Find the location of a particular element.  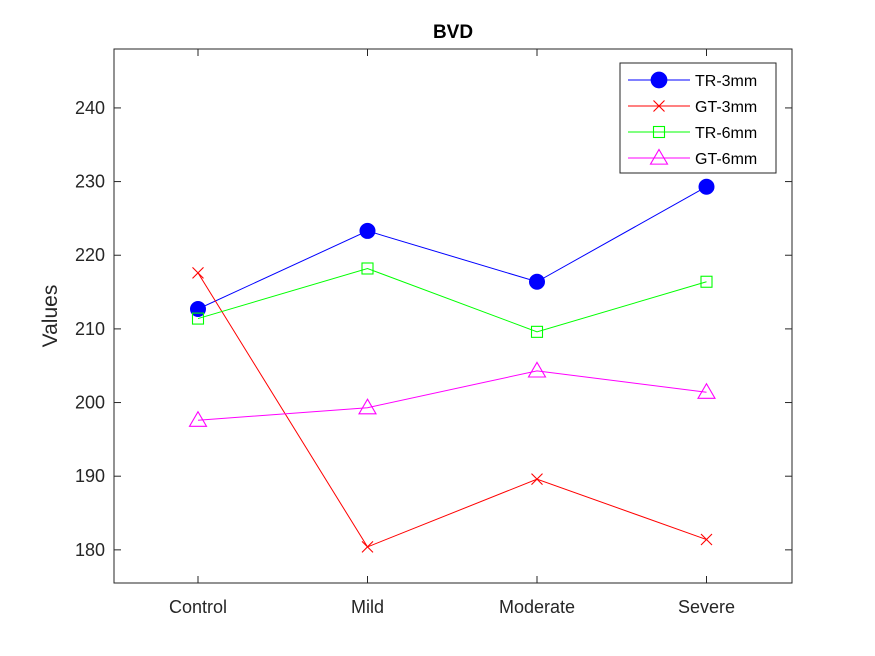

legend-item: TR-6mm is located at coordinates (692, 133).